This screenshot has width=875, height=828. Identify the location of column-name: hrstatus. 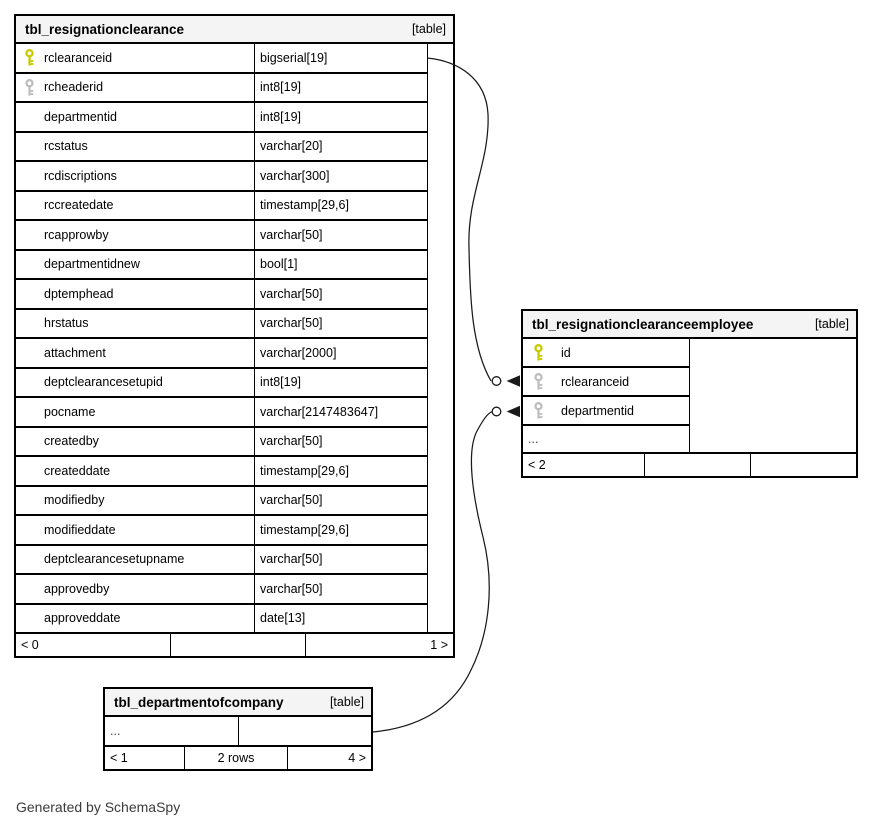
(66, 323).